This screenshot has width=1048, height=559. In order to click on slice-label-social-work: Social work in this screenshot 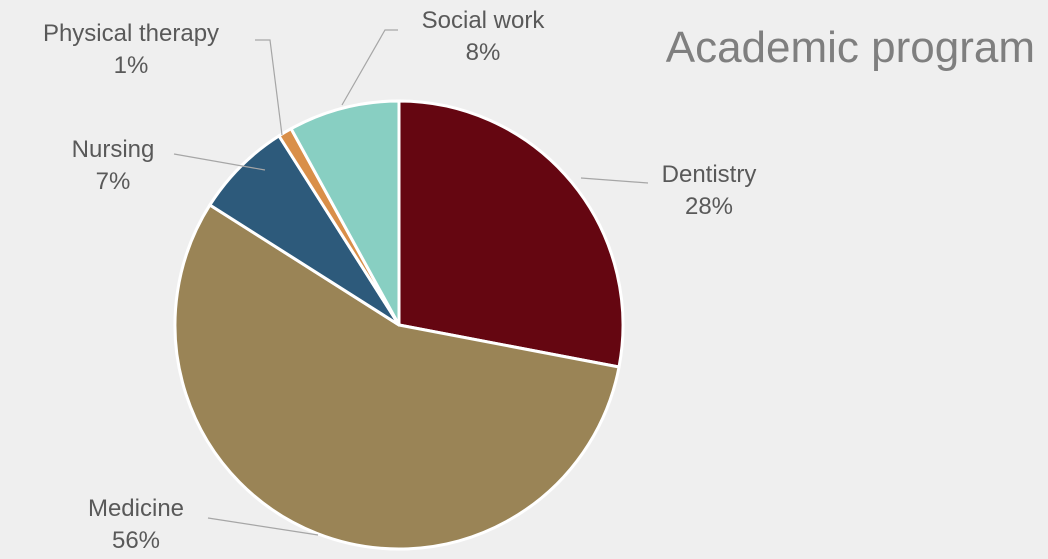, I will do `click(484, 20)`.